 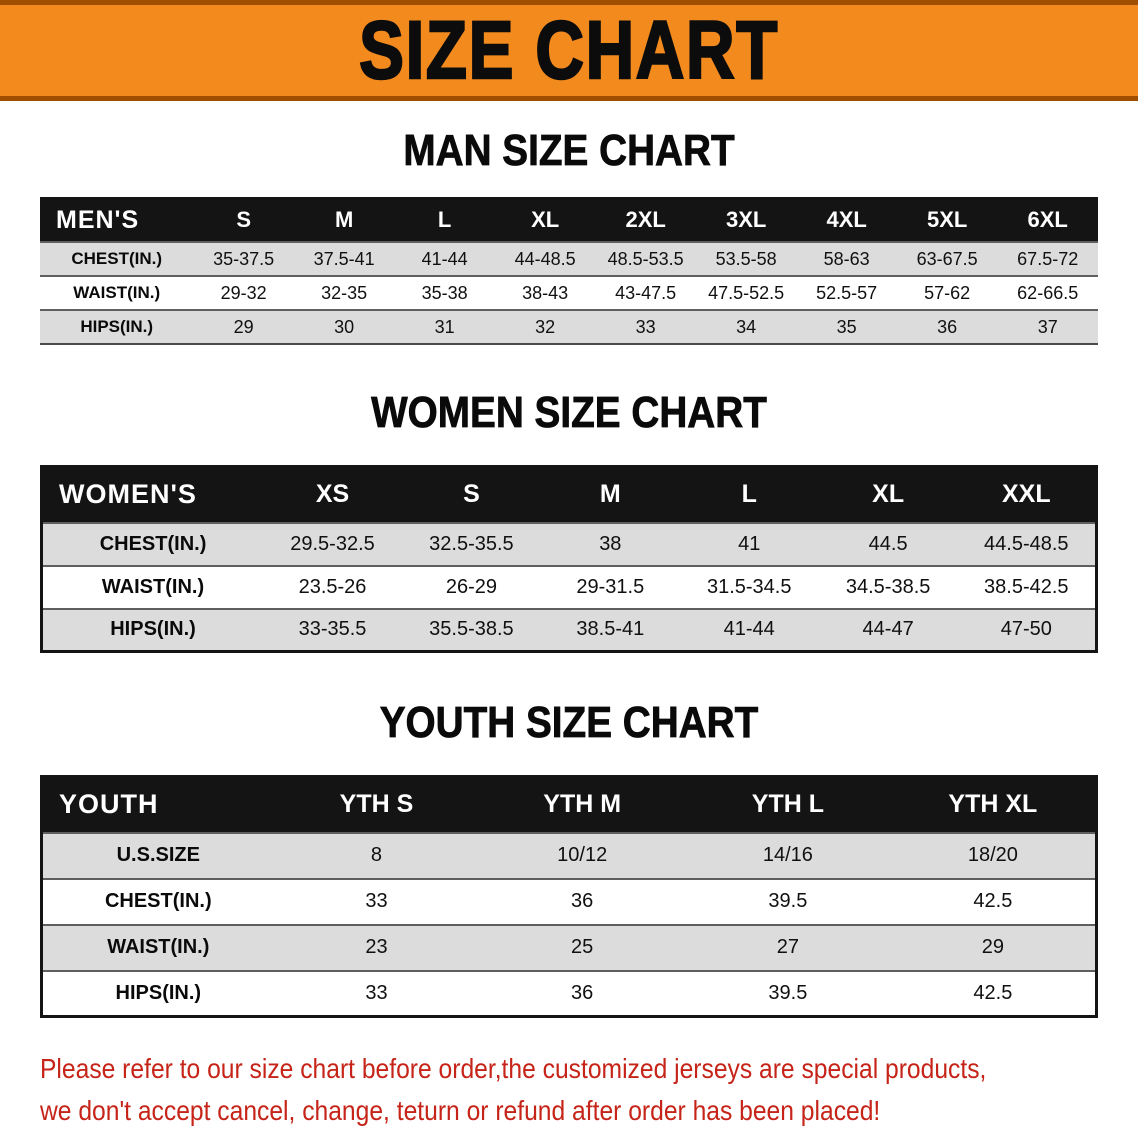 I want to click on table-row: HIPS(IN.) 29 30 31 32 33 34 35 36 37, so click(x=569, y=327).